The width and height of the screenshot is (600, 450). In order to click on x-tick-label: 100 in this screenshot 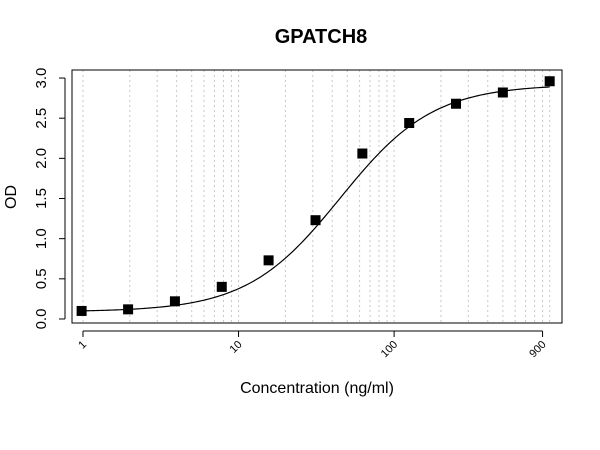, I will do `click(389, 349)`.